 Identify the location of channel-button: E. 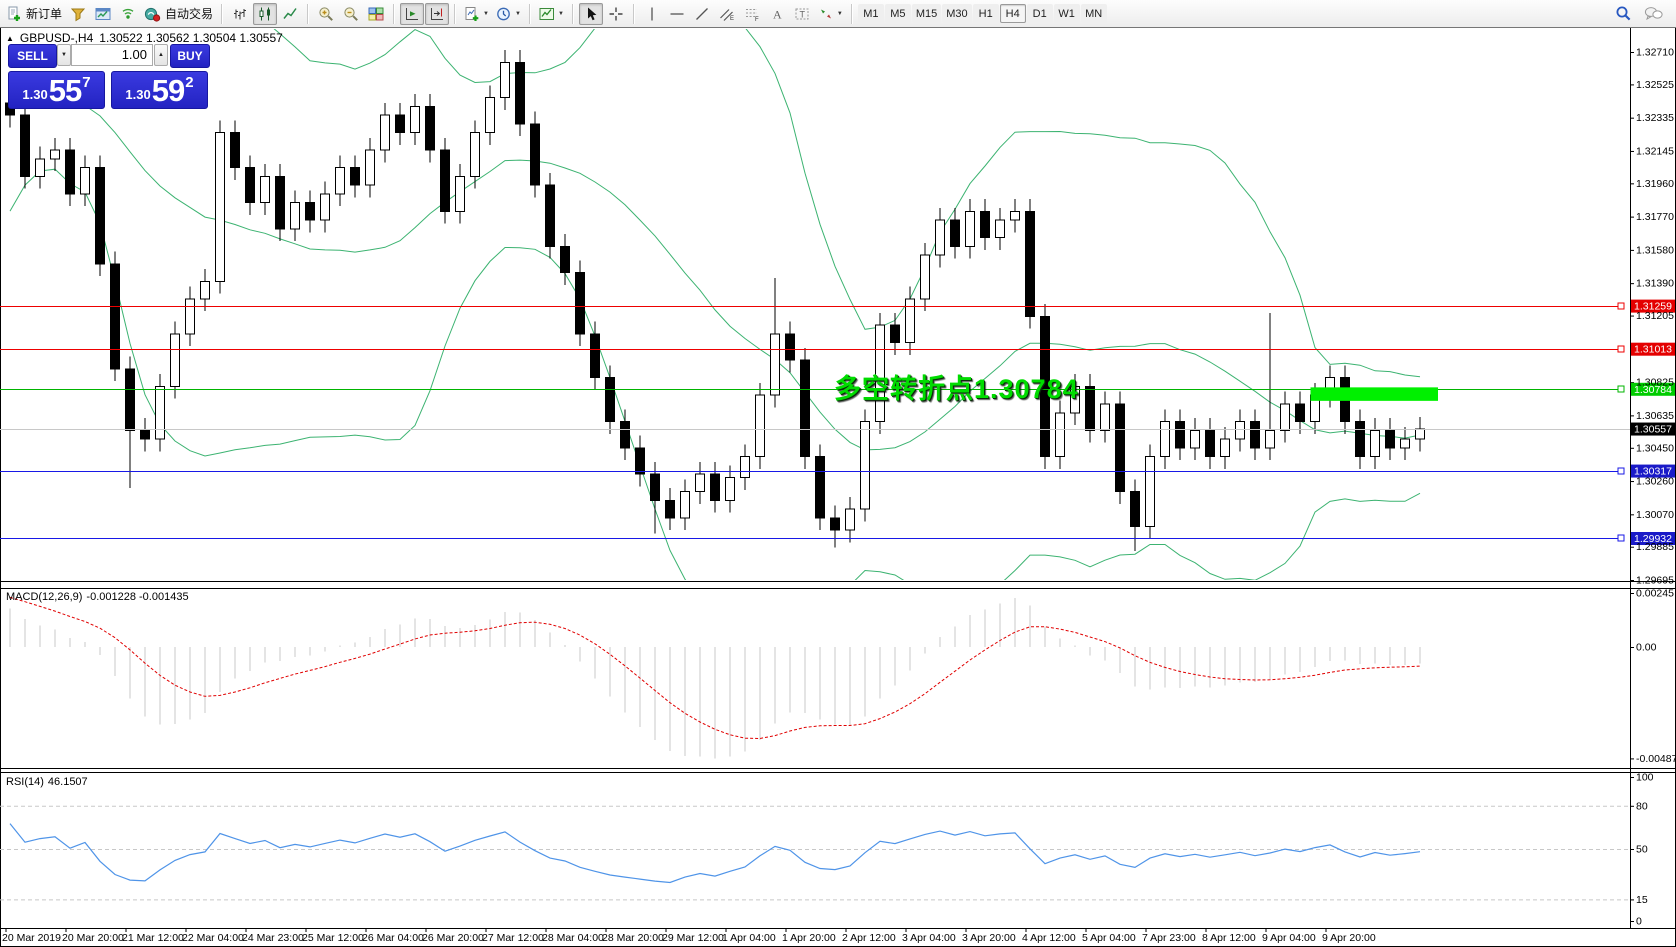
(727, 14).